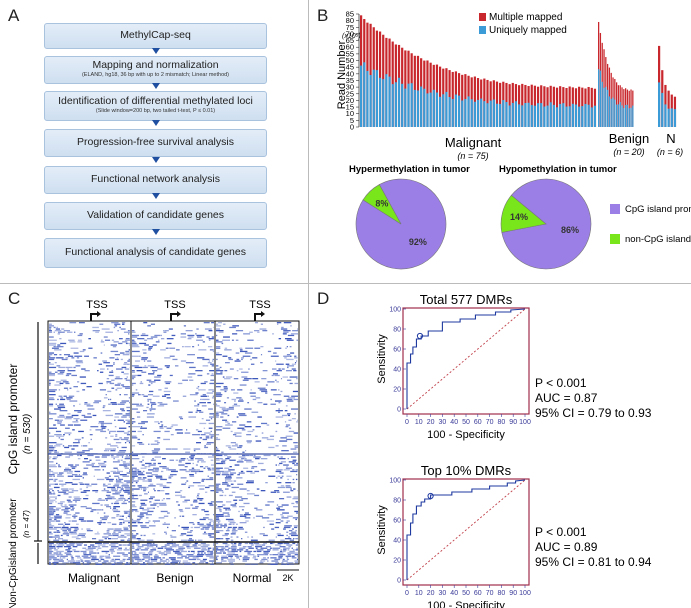 This screenshot has width=691, height=608. What do you see at coordinates (397, 370) in the screenshot?
I see `roc-y-tick-label: 40` at bounding box center [397, 370].